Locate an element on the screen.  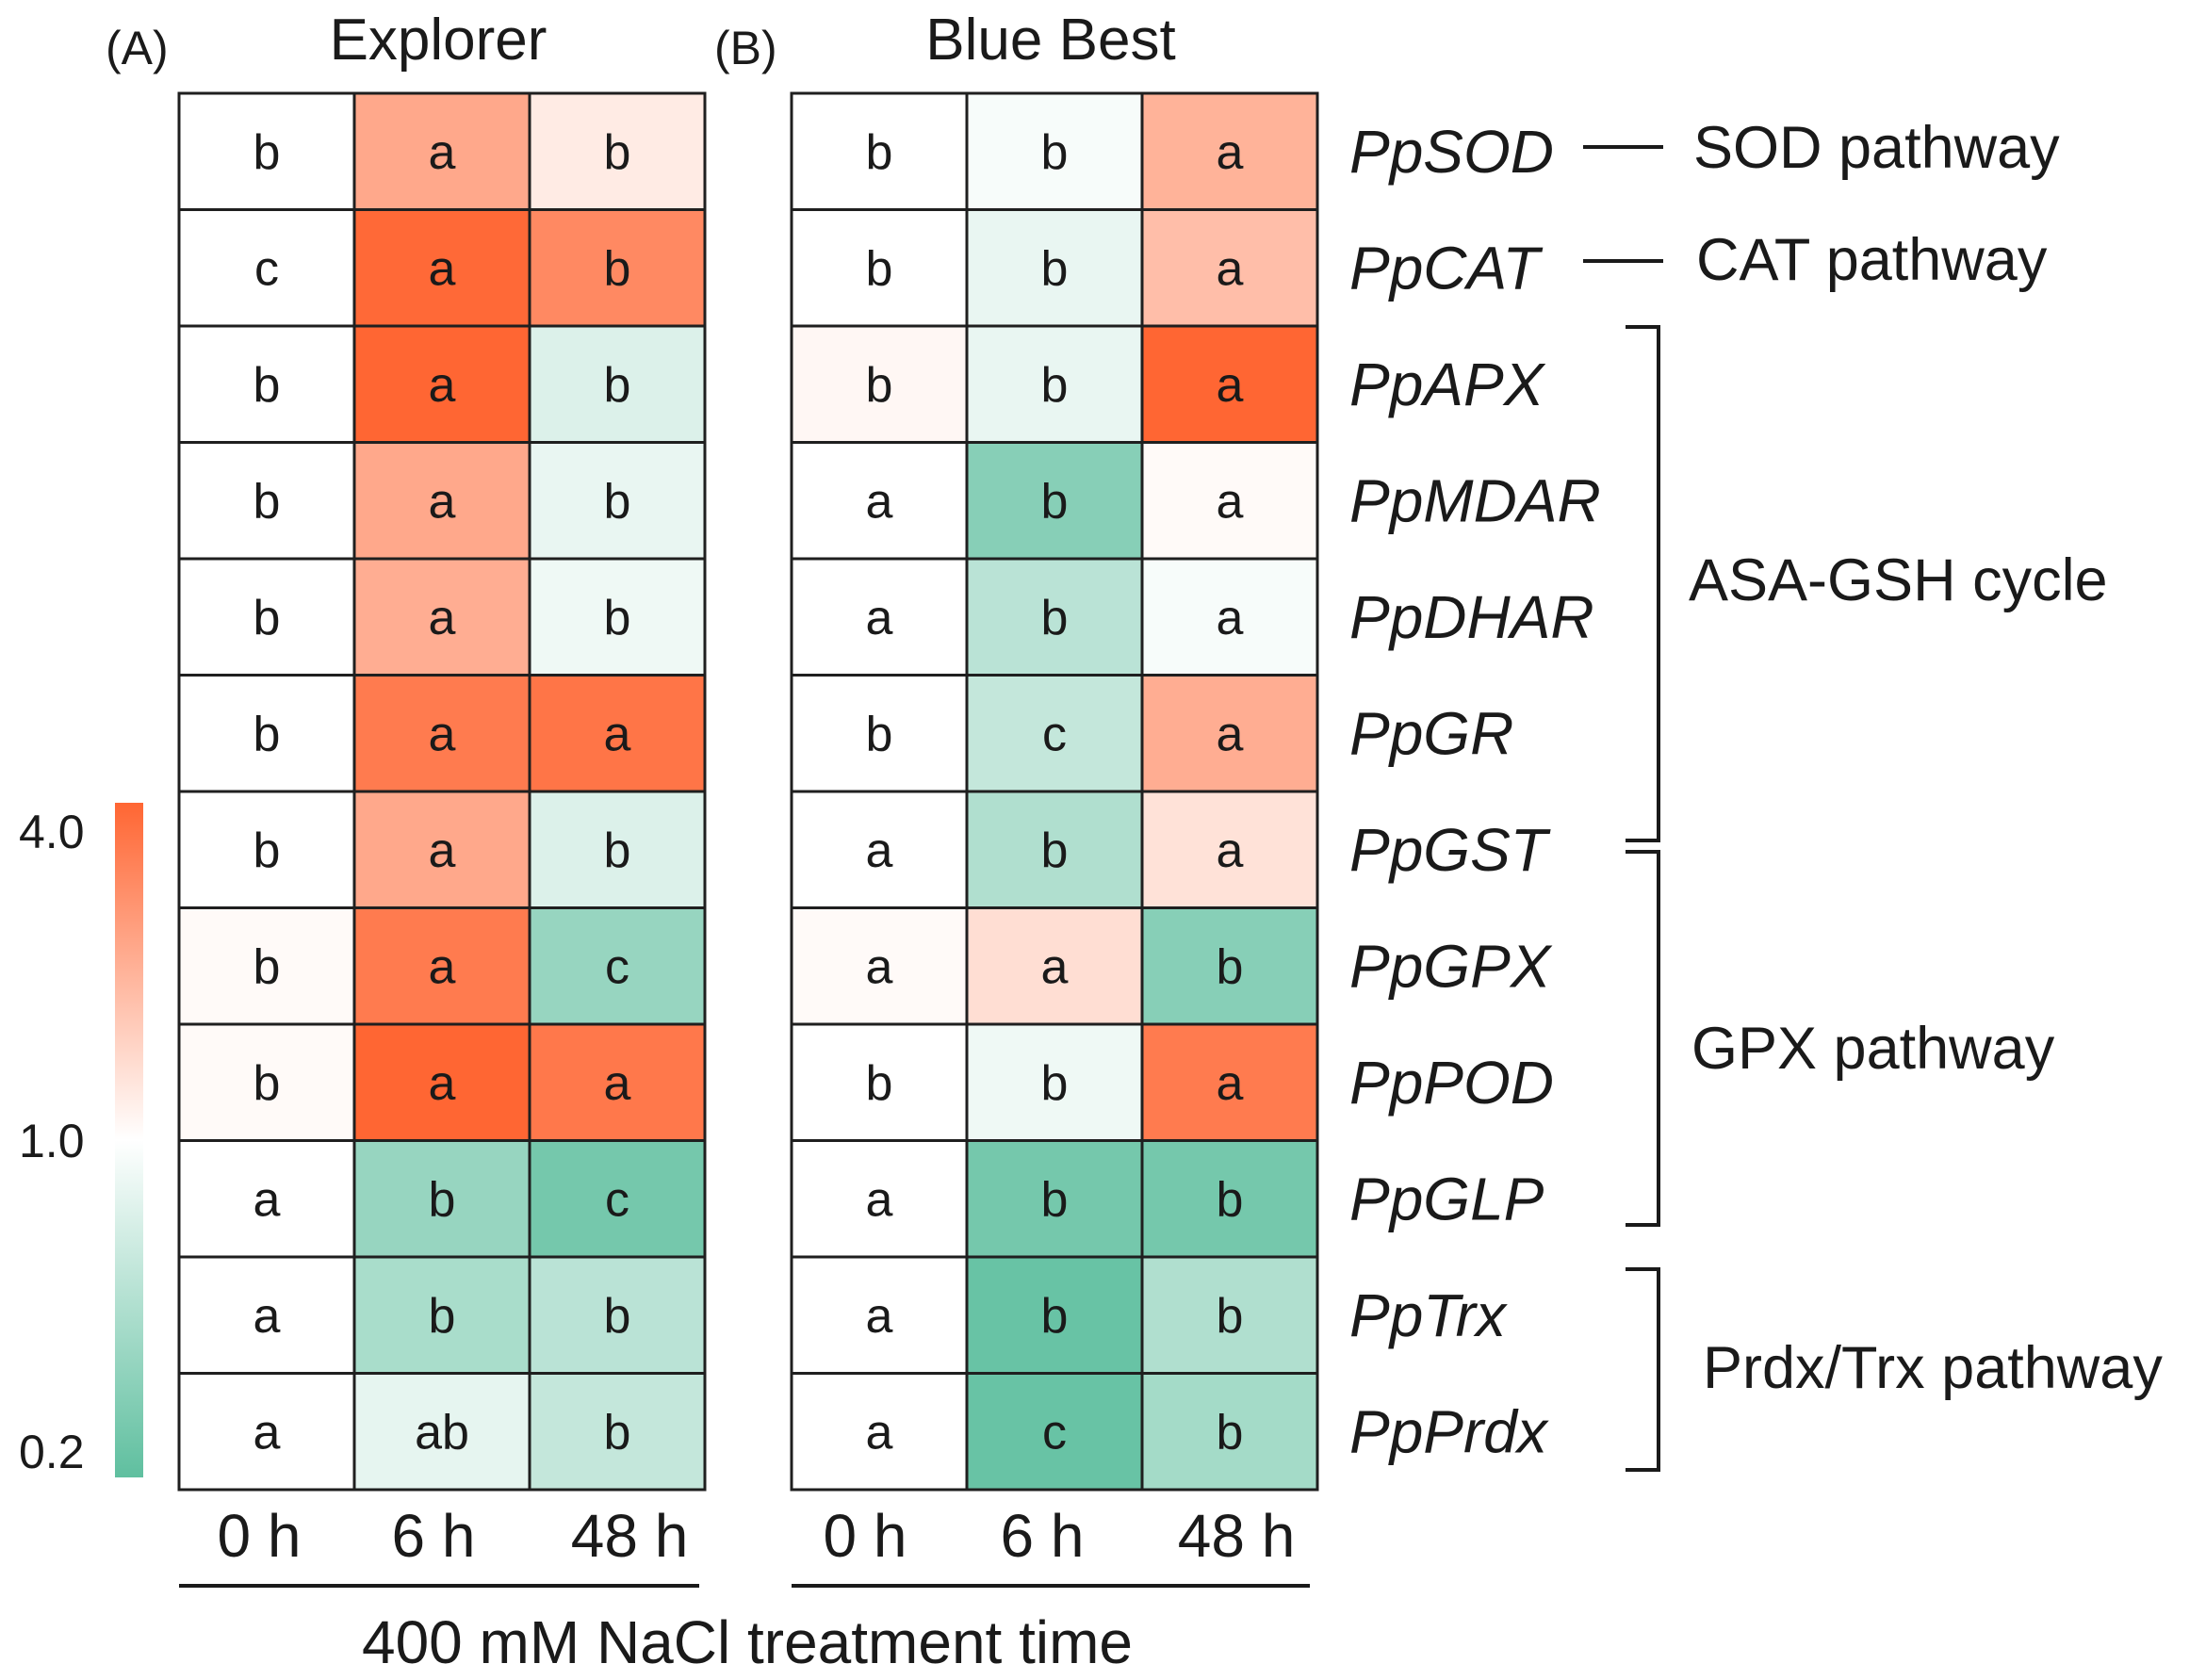
cell-a-PpSOD-48h is located at coordinates (617, 151).